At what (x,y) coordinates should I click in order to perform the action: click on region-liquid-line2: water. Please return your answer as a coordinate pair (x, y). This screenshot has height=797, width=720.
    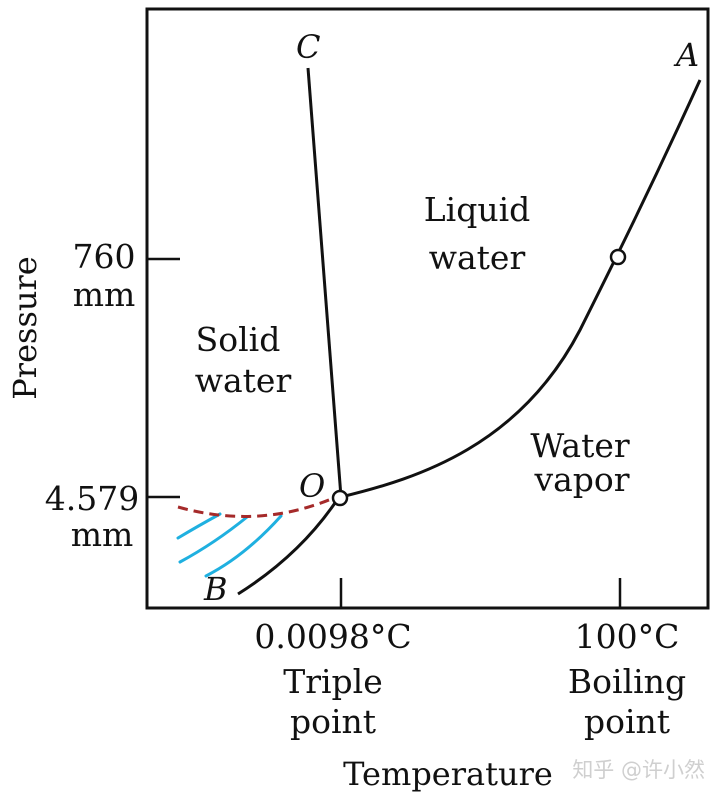
    Looking at the image, I should click on (477, 257).